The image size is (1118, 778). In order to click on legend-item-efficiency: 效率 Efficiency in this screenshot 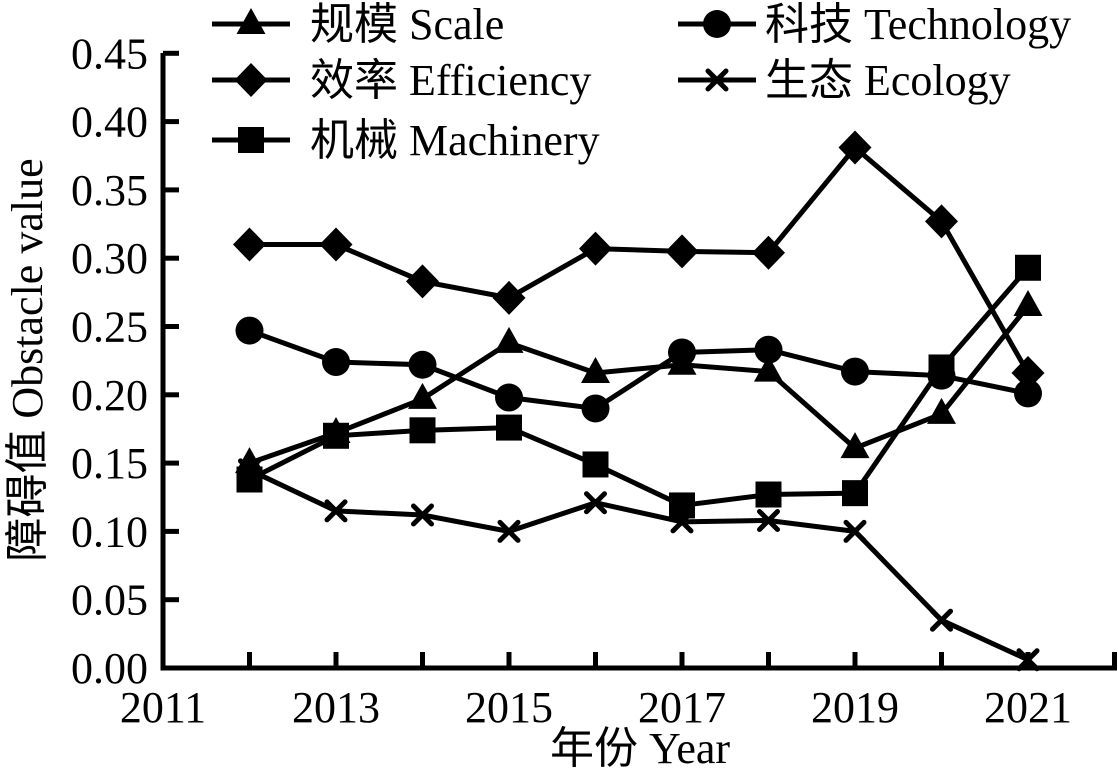, I will do `click(401, 80)`.